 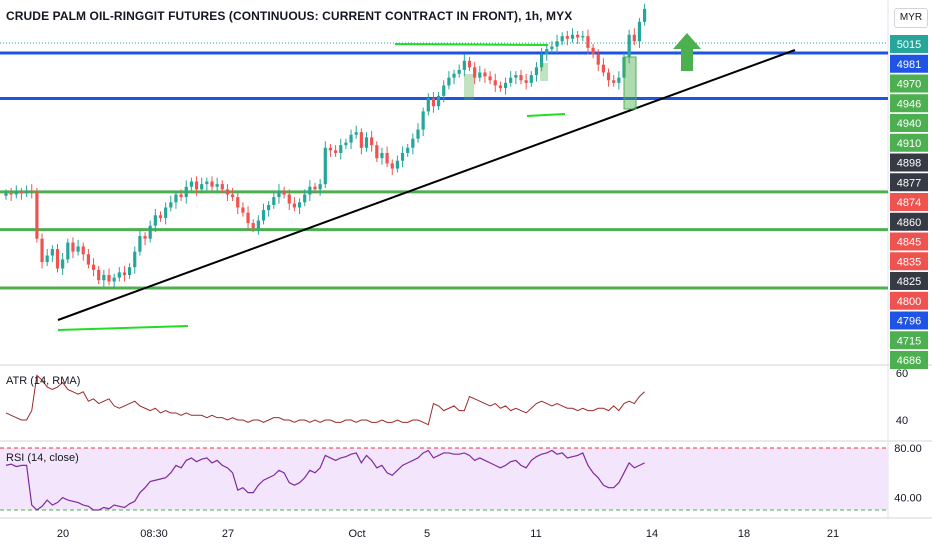 I want to click on price-label-text: 4898, so click(x=909, y=164).